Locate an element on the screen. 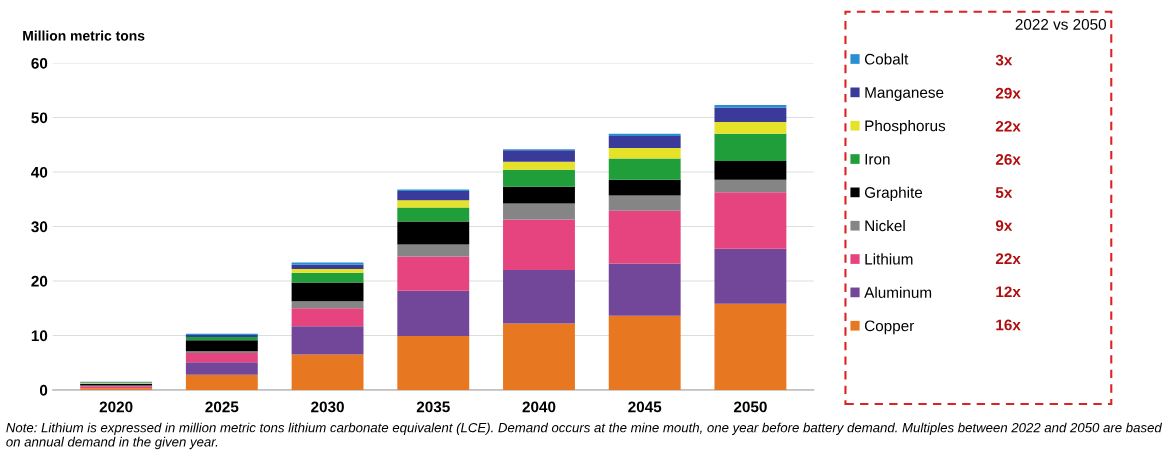  legend-label: Copper is located at coordinates (889, 327).